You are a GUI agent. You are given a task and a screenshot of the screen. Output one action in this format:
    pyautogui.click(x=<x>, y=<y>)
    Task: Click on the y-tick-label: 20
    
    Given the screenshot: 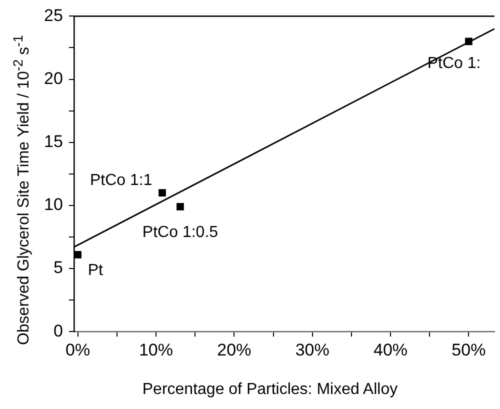 What is the action you would take?
    pyautogui.click(x=53, y=78)
    